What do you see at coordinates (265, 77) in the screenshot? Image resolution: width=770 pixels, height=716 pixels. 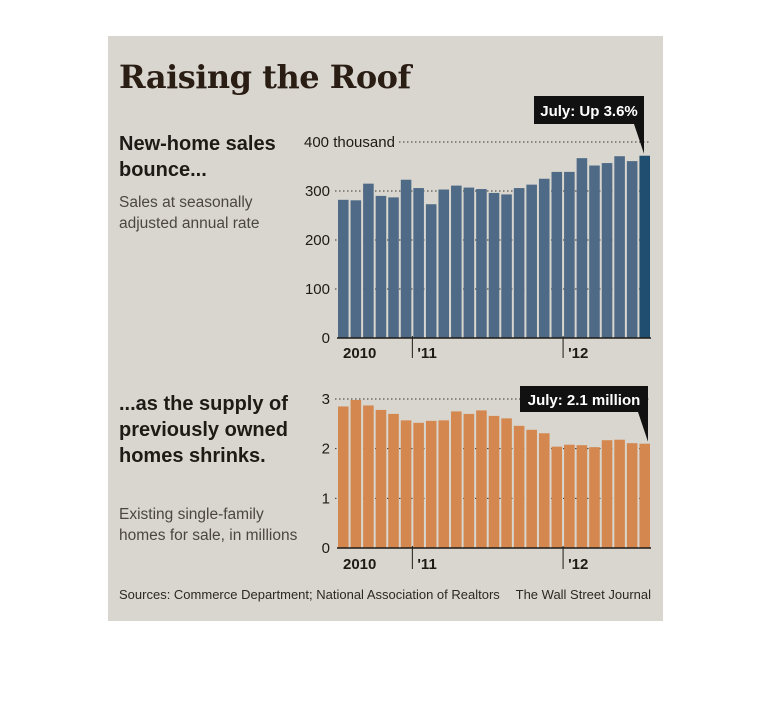 I see `page-title: Raising the Roof` at bounding box center [265, 77].